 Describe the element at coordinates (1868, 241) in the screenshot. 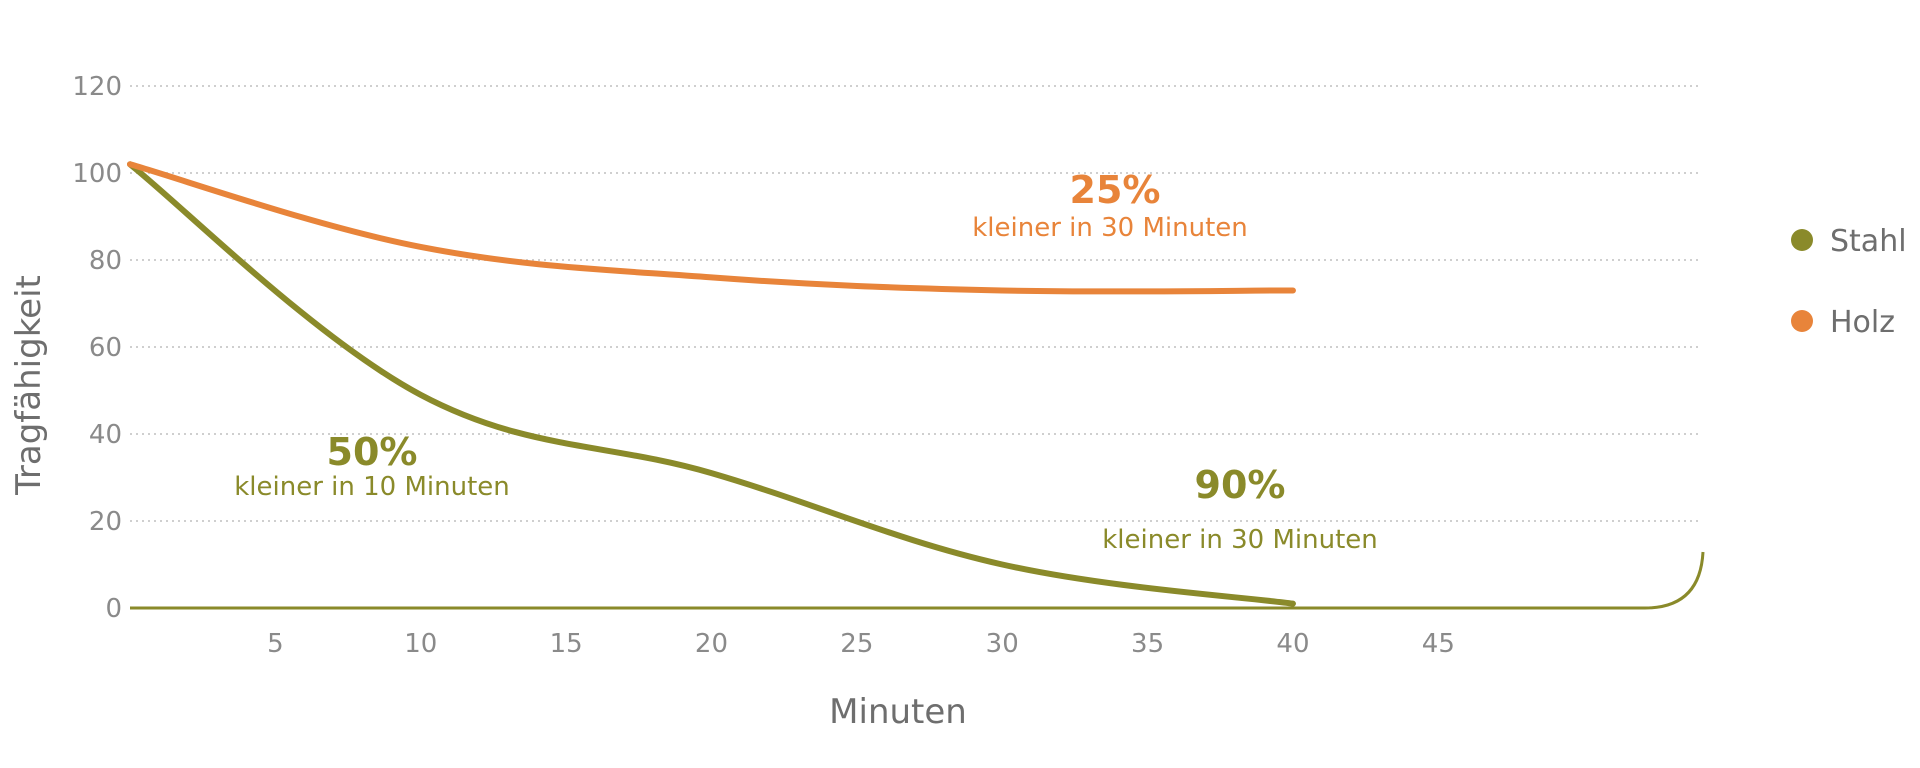

I see `legend-label-stahl: Stahl` at that location.